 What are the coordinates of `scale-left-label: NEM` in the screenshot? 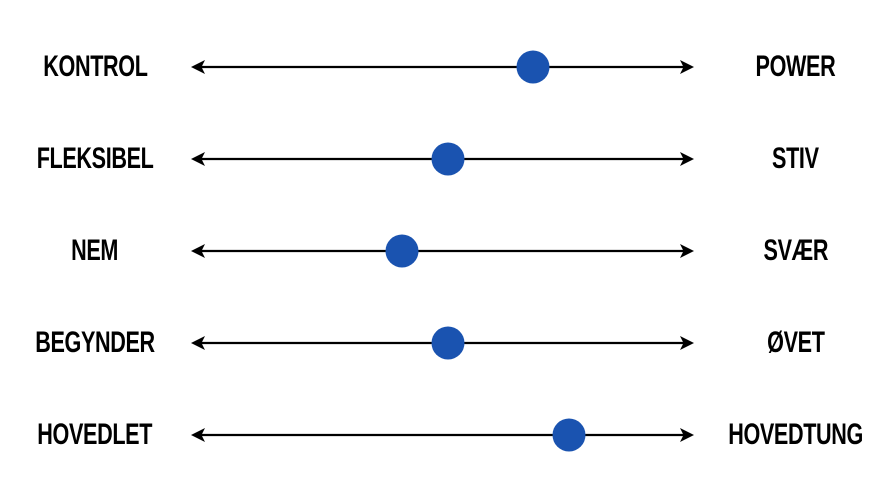 It's located at (95, 250).